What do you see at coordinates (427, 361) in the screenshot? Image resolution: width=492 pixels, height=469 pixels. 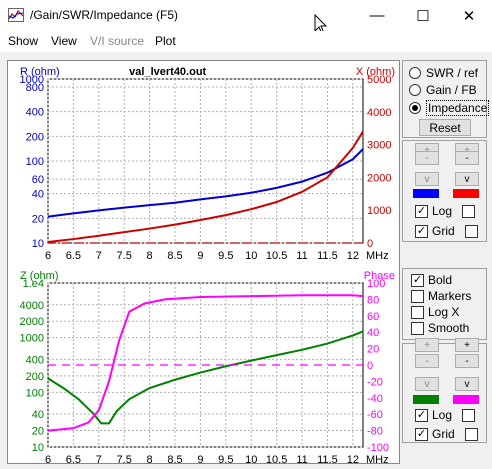 I see `bottom-left-minus-button: -` at bounding box center [427, 361].